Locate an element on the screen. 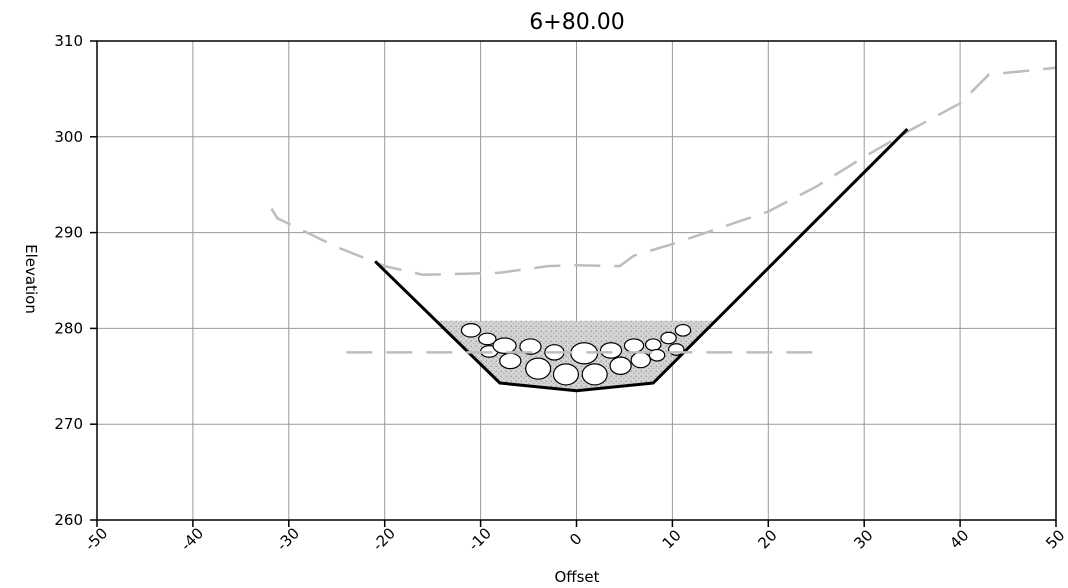 This screenshot has height=588, width=1068. x-tick-label: 10 is located at coordinates (672, 539).